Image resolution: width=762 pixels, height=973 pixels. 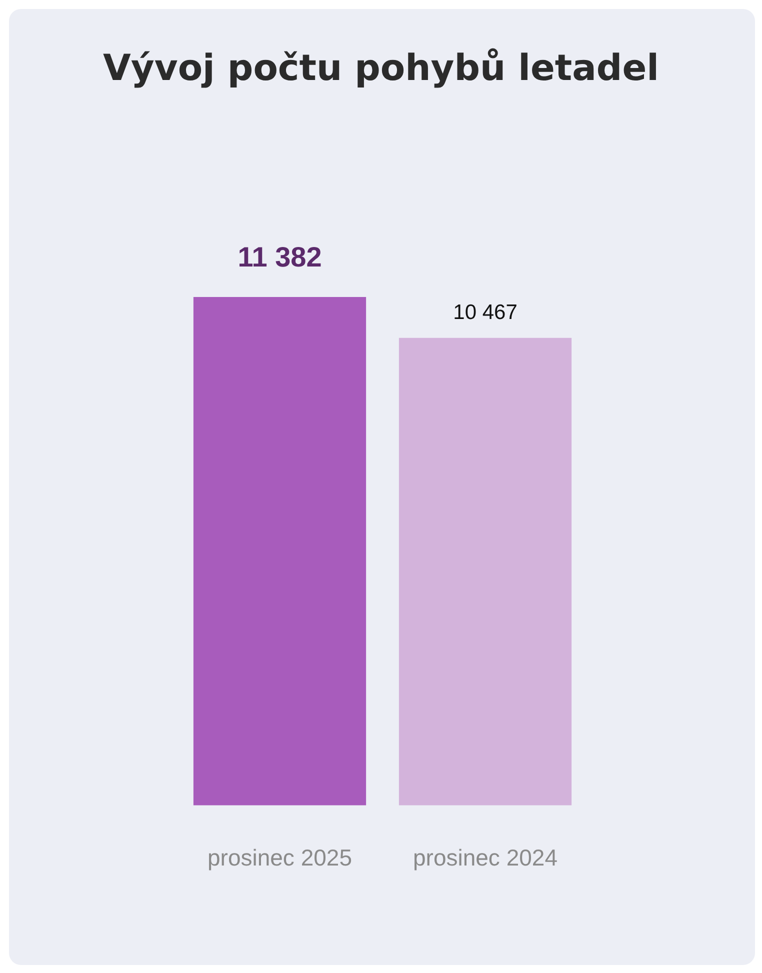 What do you see at coordinates (280, 857) in the screenshot?
I see `x-tick-label: prosinec 2025` at bounding box center [280, 857].